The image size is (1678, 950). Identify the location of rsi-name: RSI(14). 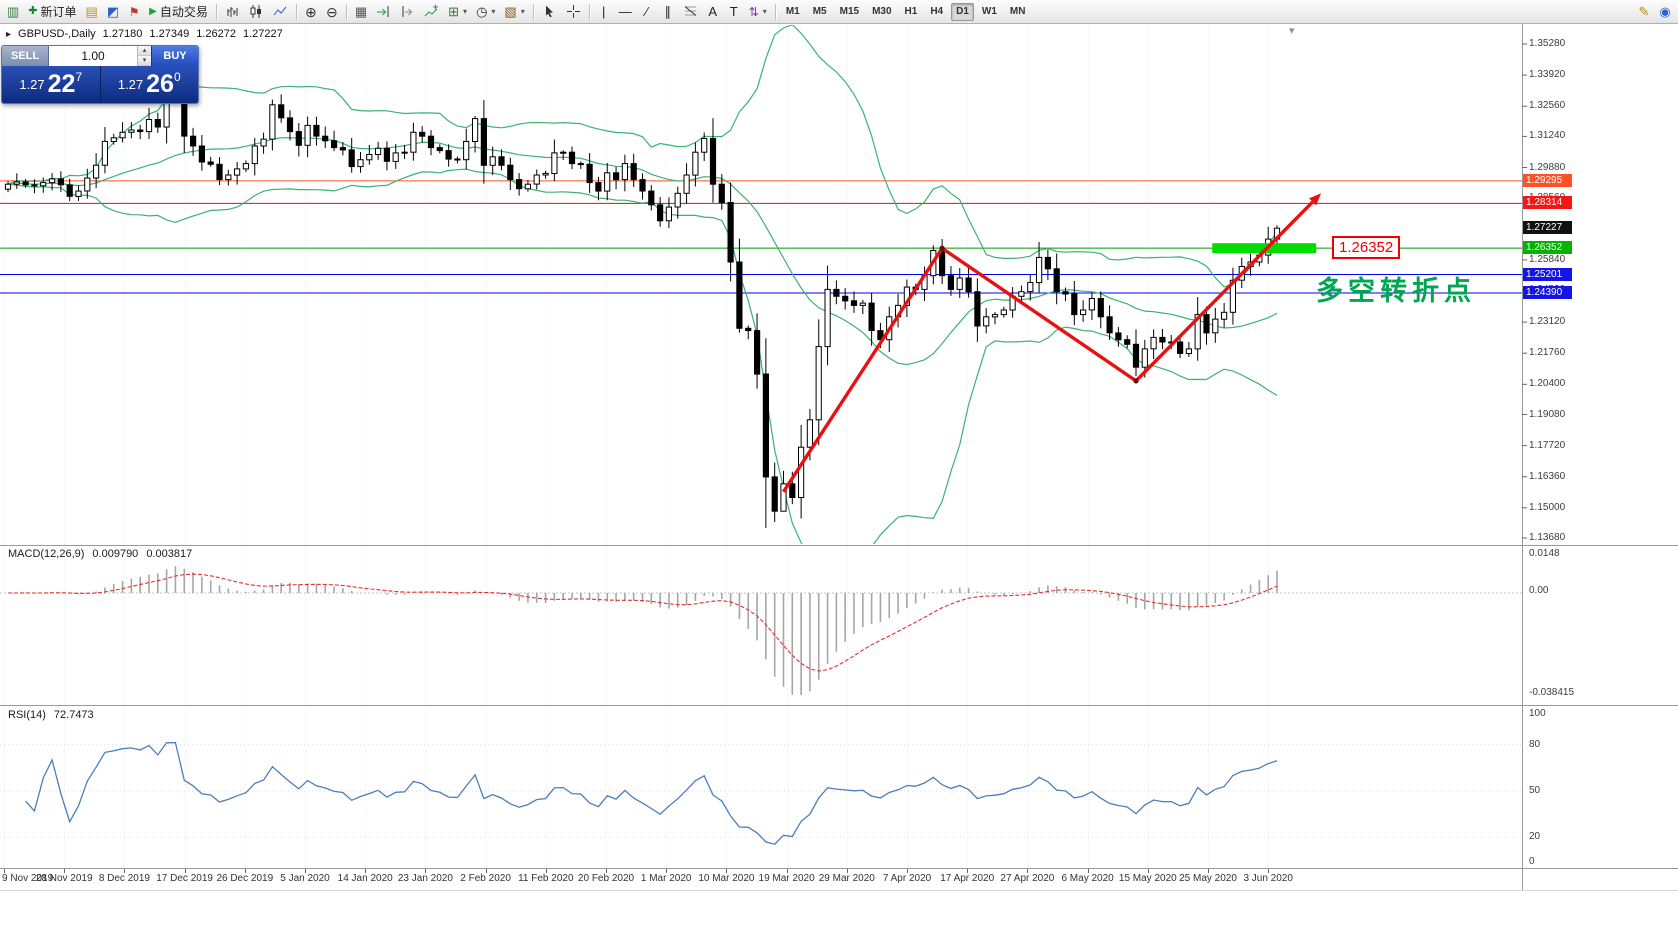
(27, 715).